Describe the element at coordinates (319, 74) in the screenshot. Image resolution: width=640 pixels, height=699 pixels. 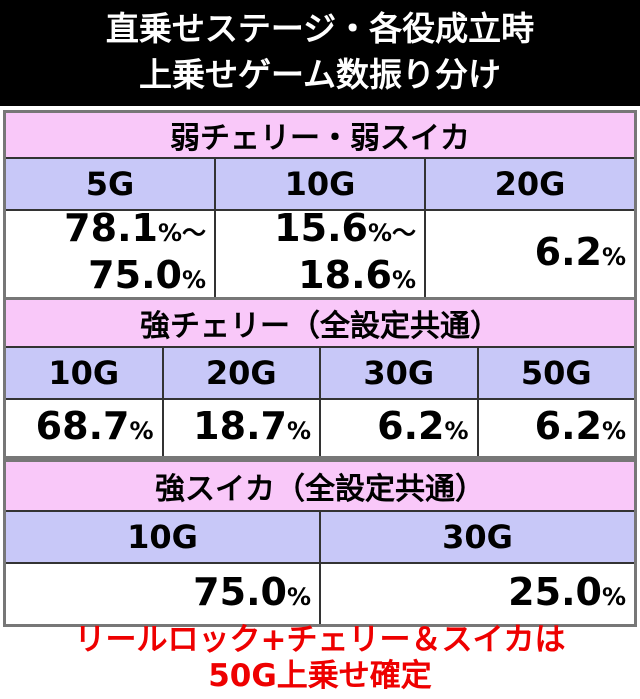
I see `header-line: 上乗せゲーム数振り分け` at that location.